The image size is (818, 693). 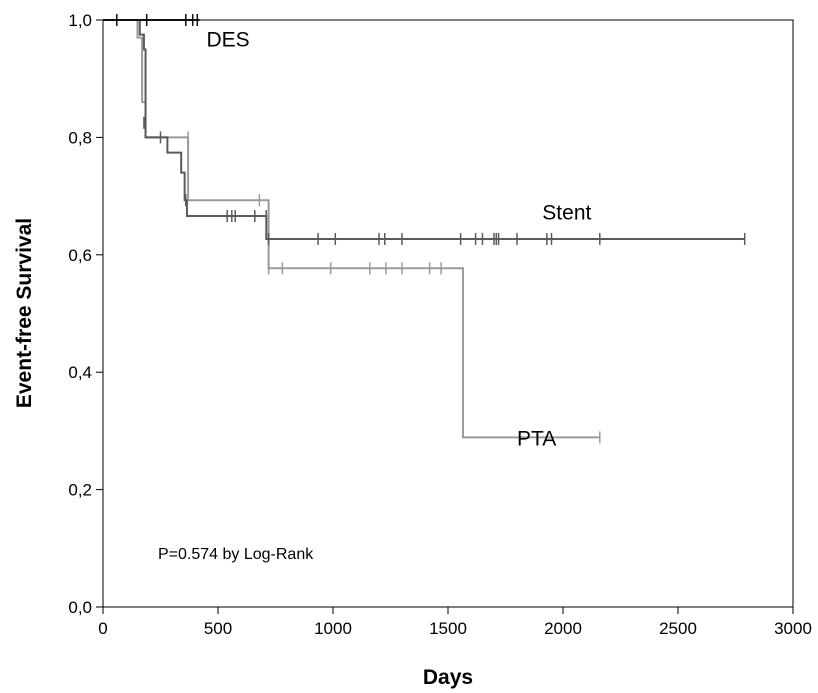 I want to click on x-axis: 0 500 1000 1500 2000 2500 3000, so click(x=455, y=622).